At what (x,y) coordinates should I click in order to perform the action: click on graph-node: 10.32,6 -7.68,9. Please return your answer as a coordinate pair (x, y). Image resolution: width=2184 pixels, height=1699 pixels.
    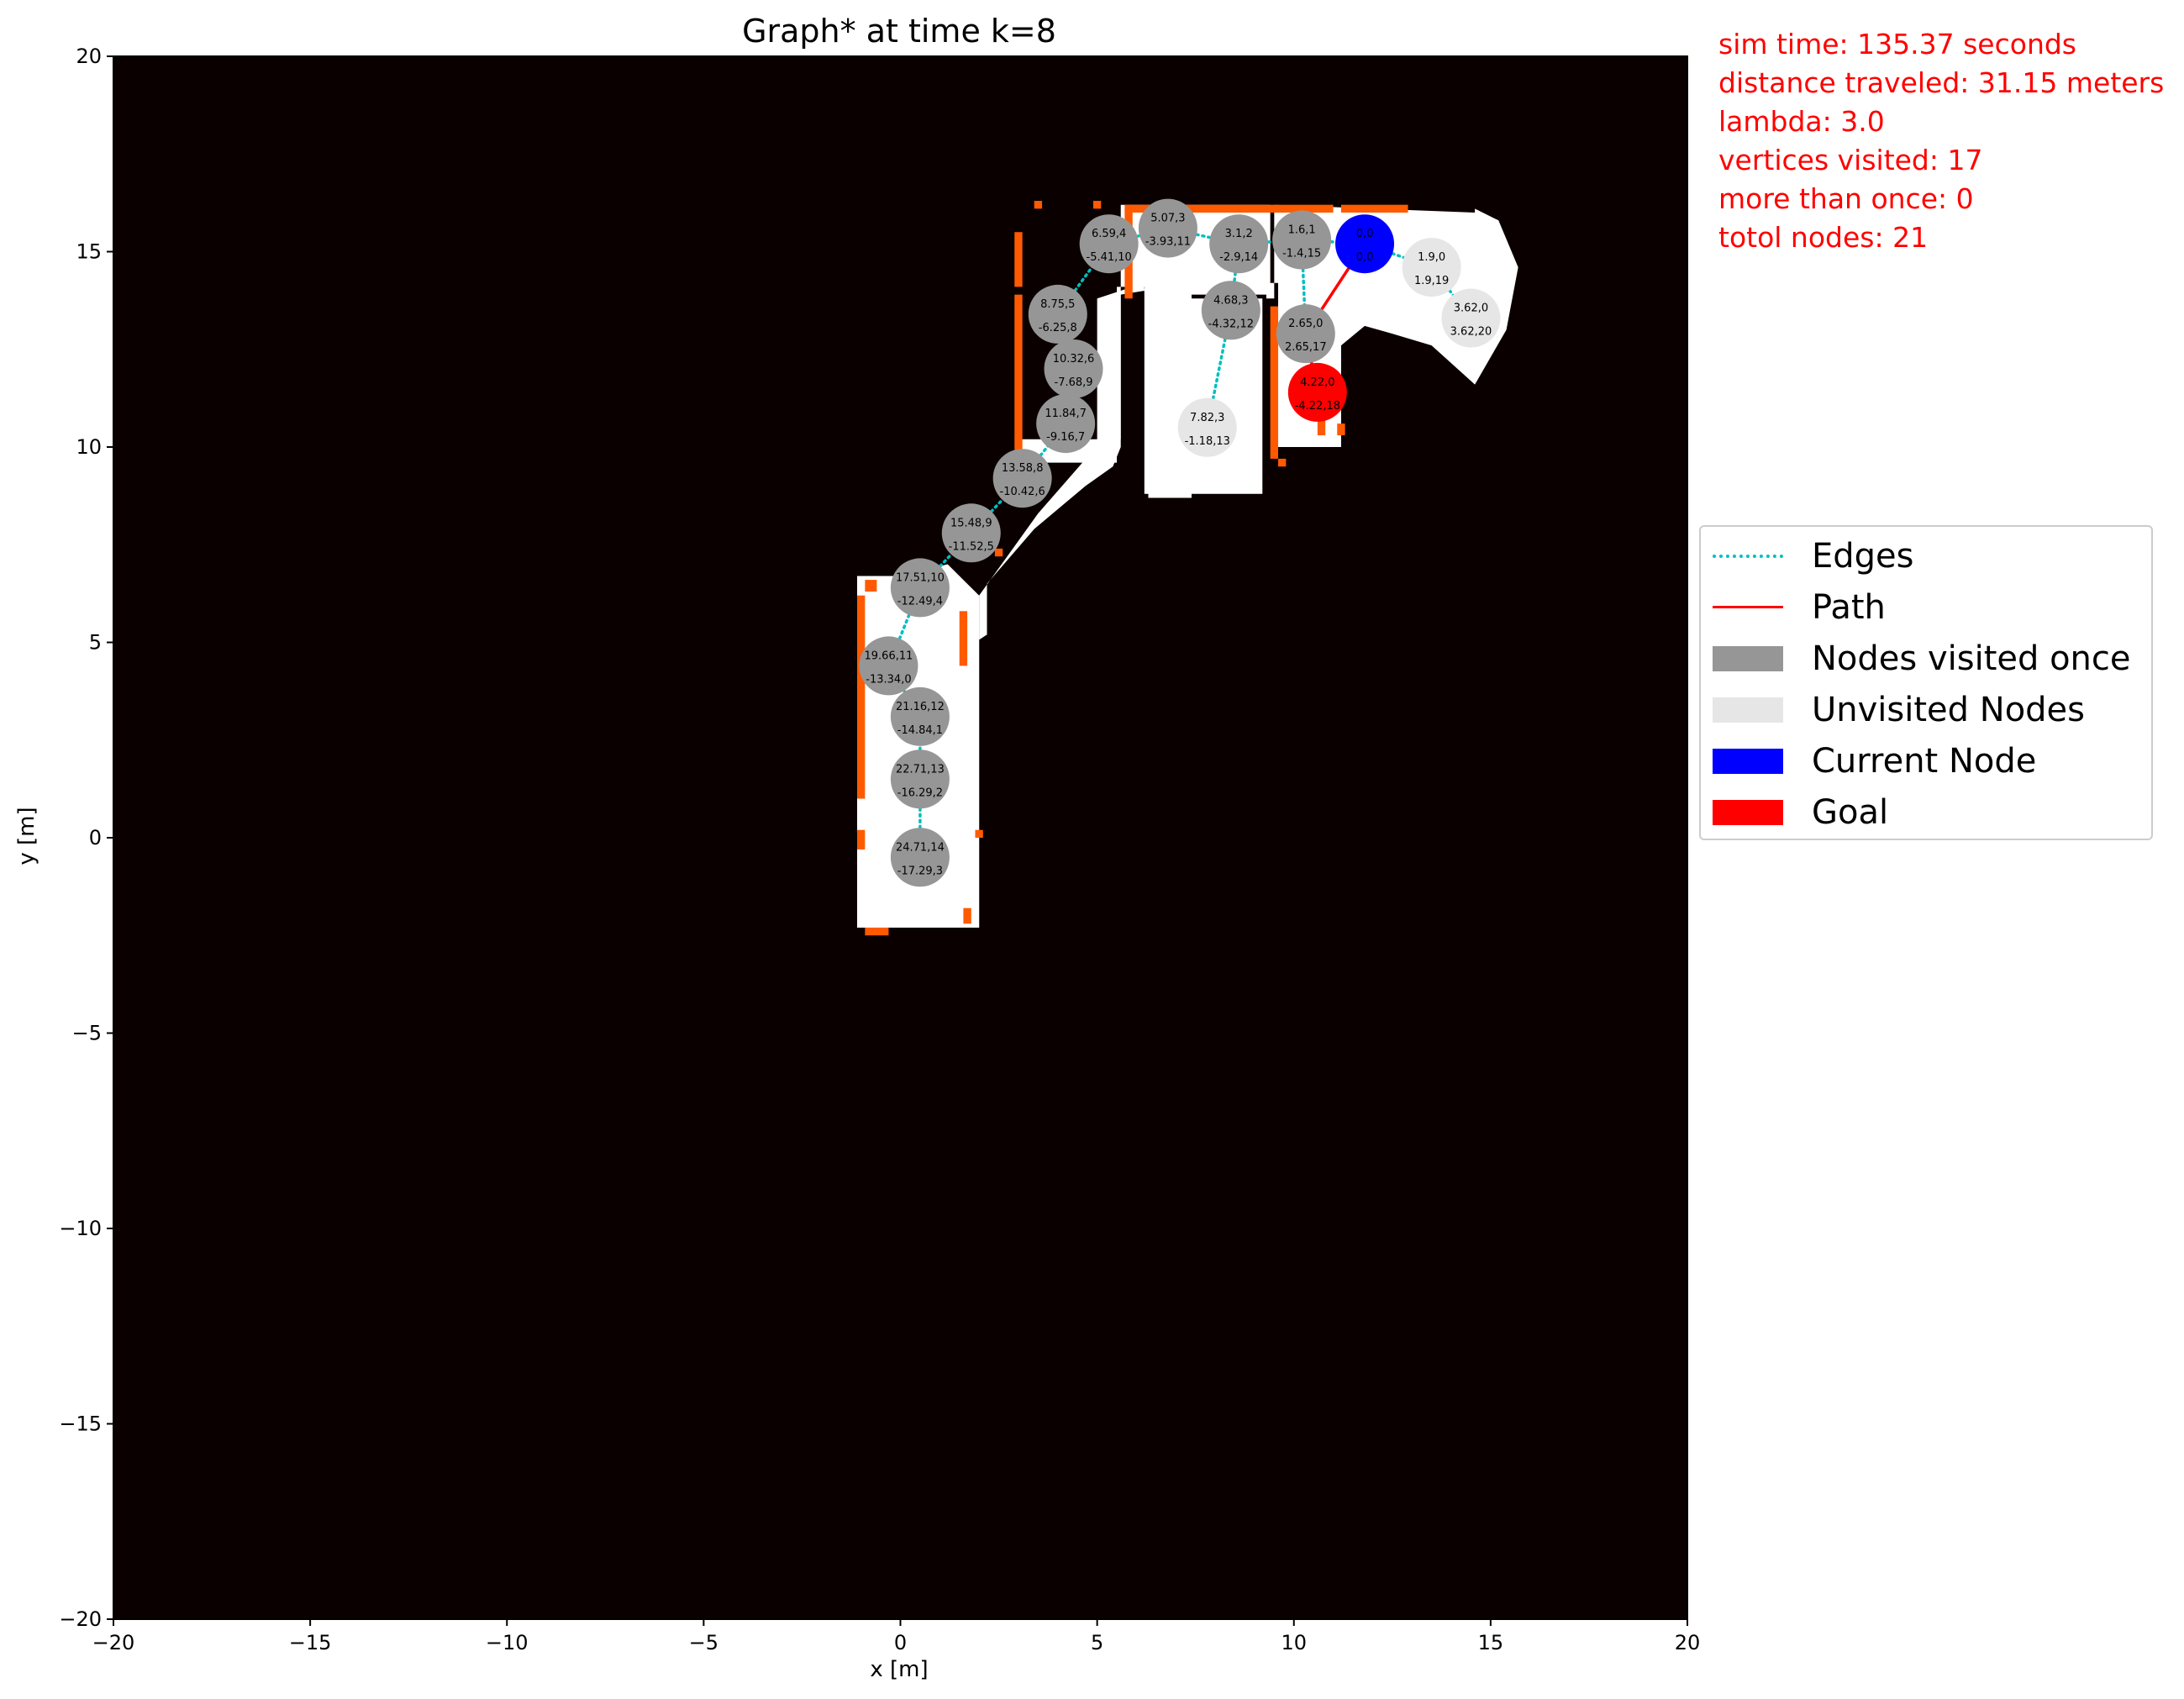
    Looking at the image, I should click on (1073, 369).